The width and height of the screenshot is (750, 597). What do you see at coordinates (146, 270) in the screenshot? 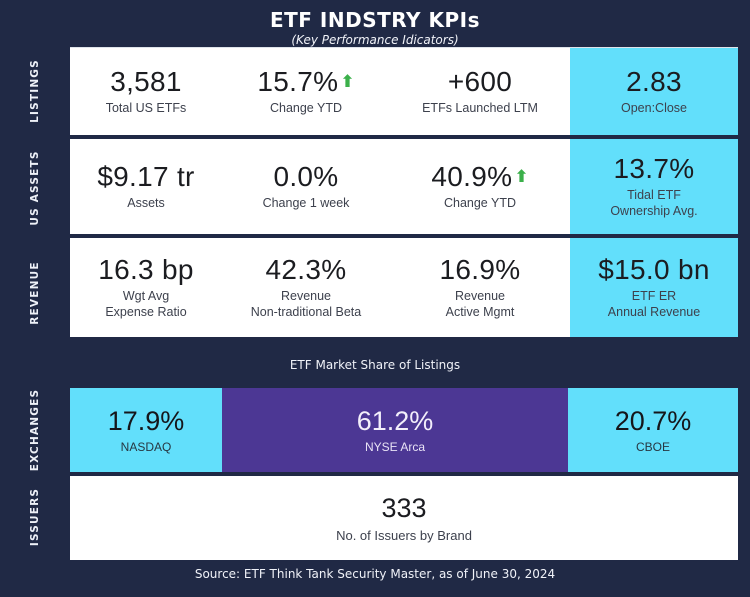
I see `kpi-value: 16.3 bp` at bounding box center [146, 270].